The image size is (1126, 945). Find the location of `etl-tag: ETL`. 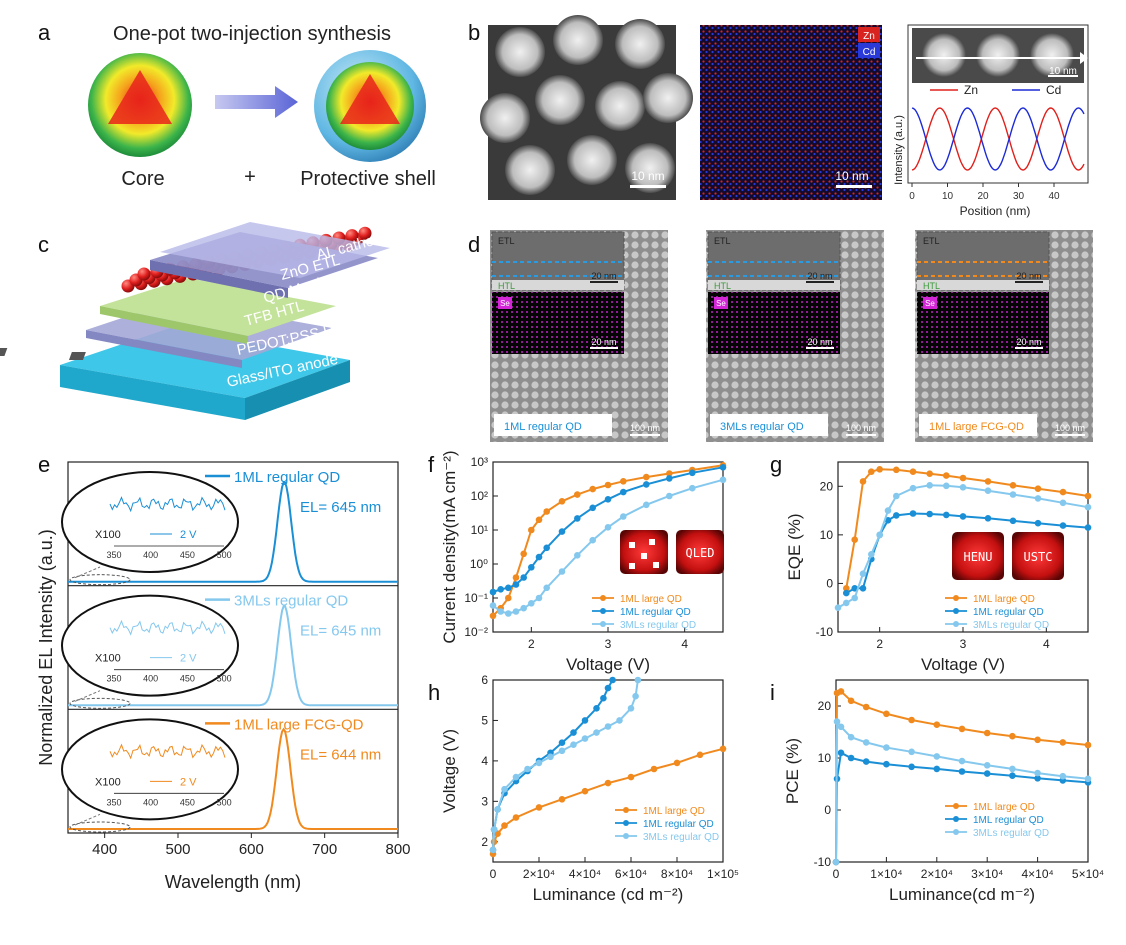

etl-tag: ETL is located at coordinates (506, 241).